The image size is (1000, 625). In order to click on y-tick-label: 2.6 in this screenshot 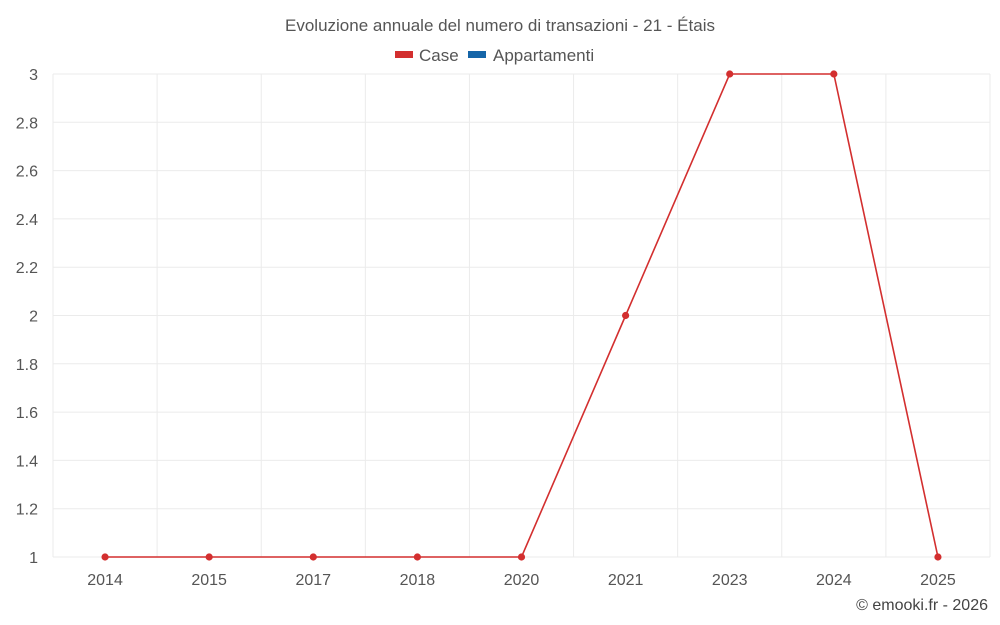, I will do `click(27, 172)`.